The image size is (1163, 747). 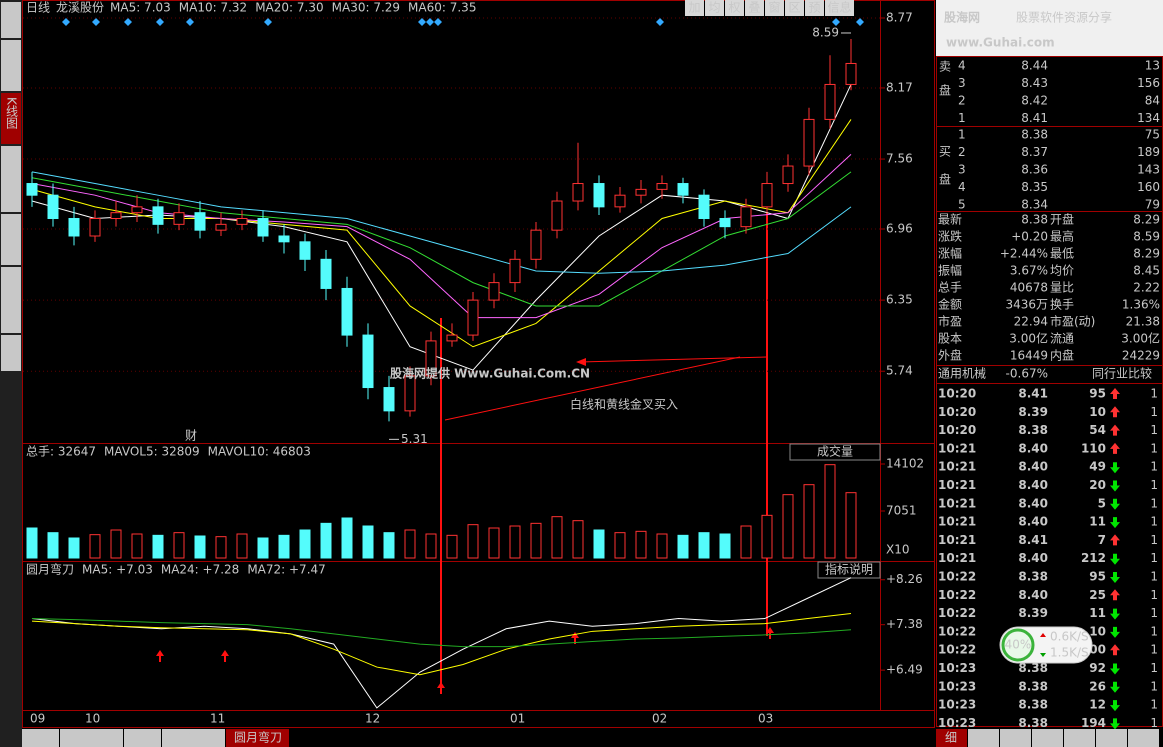 I want to click on tick-volume: 194, so click(x=1093, y=723).